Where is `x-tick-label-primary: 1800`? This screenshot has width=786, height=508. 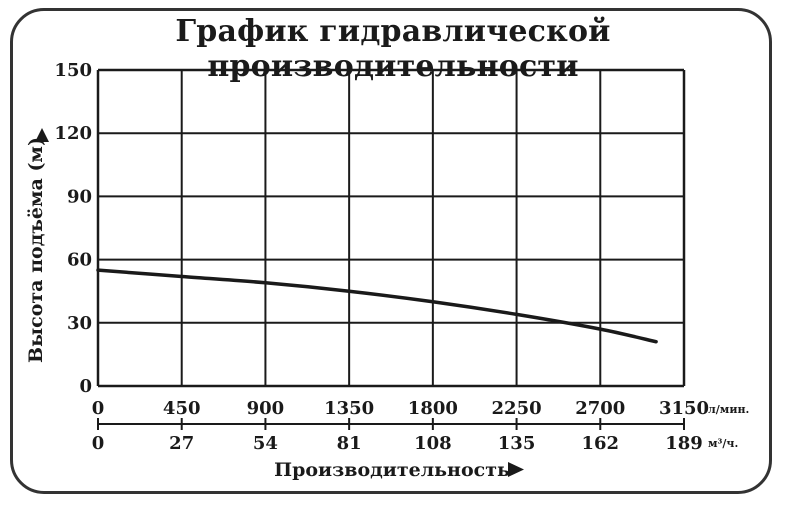
x-tick-label-primary: 1800 is located at coordinates (433, 408).